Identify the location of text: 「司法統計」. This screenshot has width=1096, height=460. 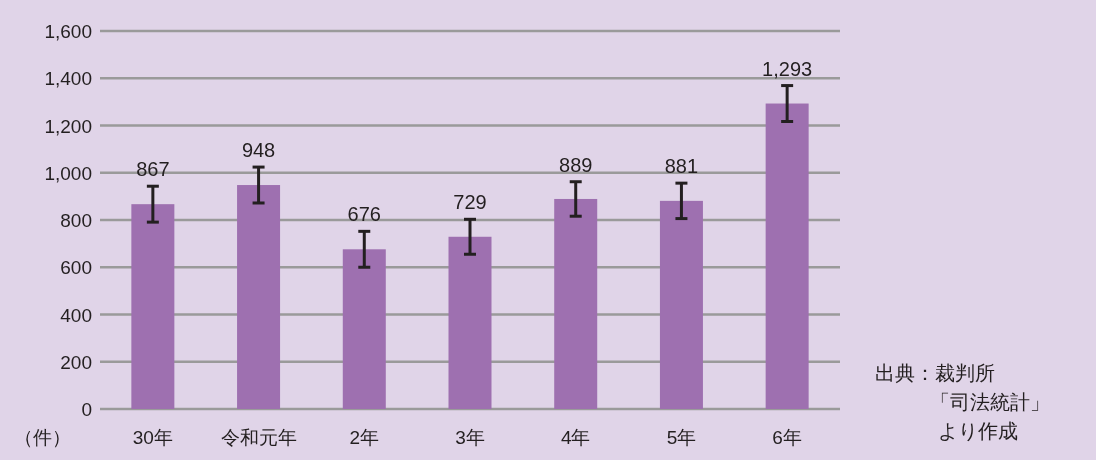
(990, 402).